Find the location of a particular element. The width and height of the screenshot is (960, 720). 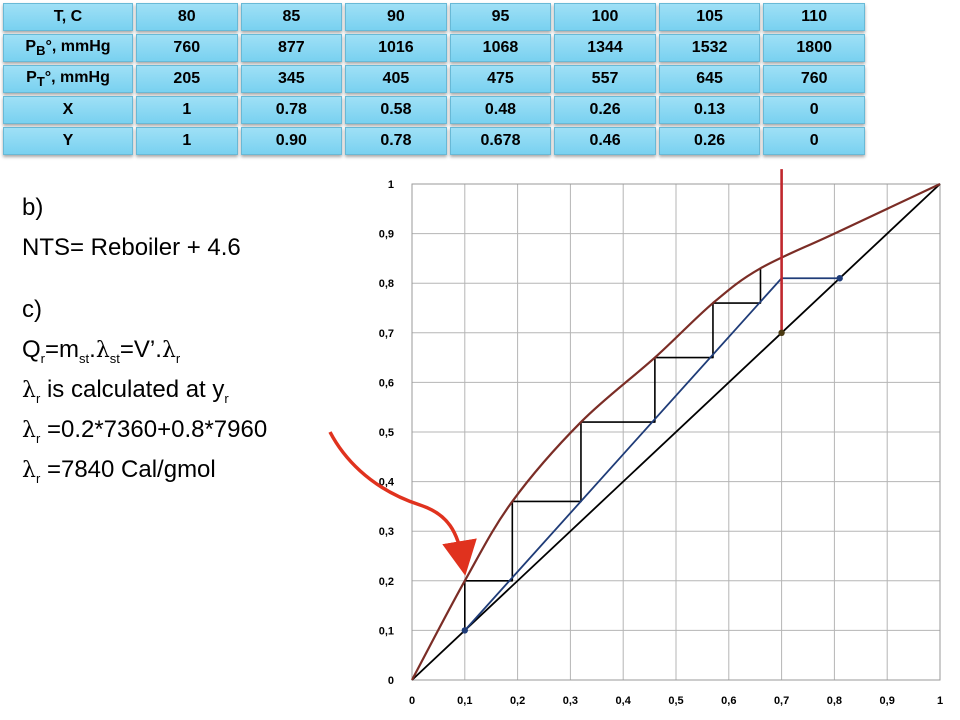

table-cell: 1016 is located at coordinates (396, 48).